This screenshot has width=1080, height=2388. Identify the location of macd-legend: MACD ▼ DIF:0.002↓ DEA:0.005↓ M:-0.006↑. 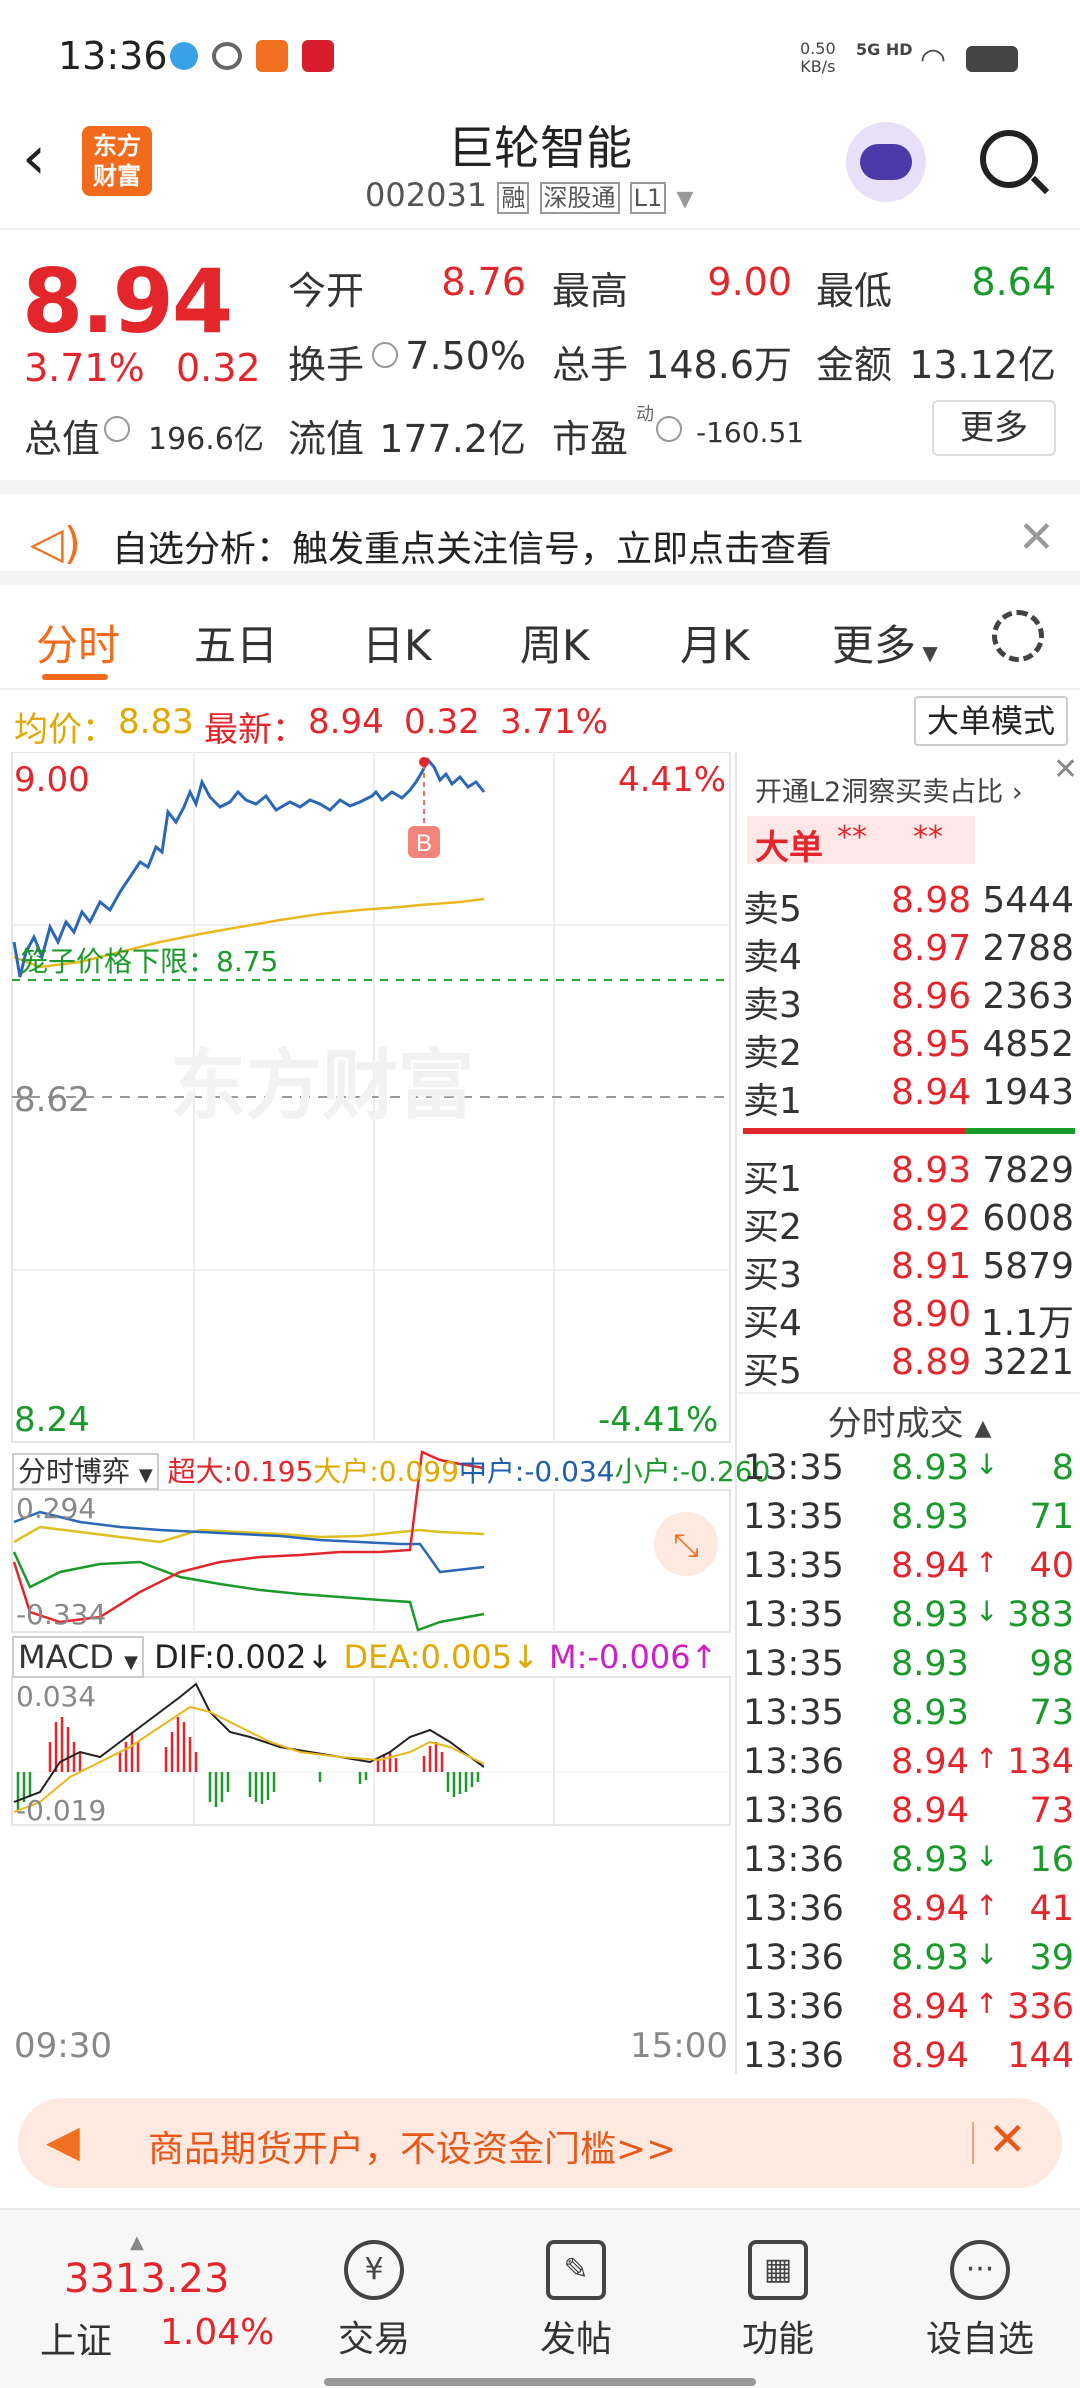
(371, 1657).